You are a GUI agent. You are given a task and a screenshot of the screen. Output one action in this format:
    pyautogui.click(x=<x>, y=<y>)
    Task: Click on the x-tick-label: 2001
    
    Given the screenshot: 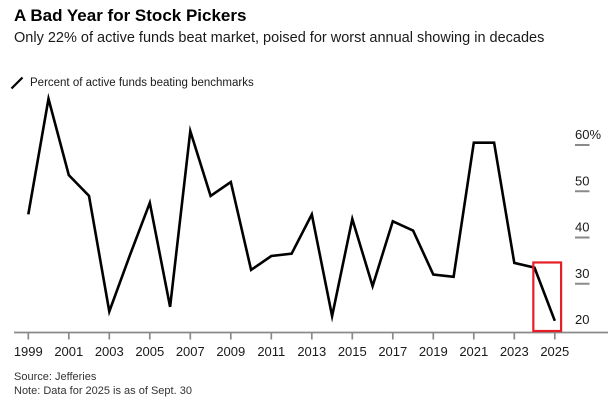 What is the action you would take?
    pyautogui.click(x=68, y=351)
    